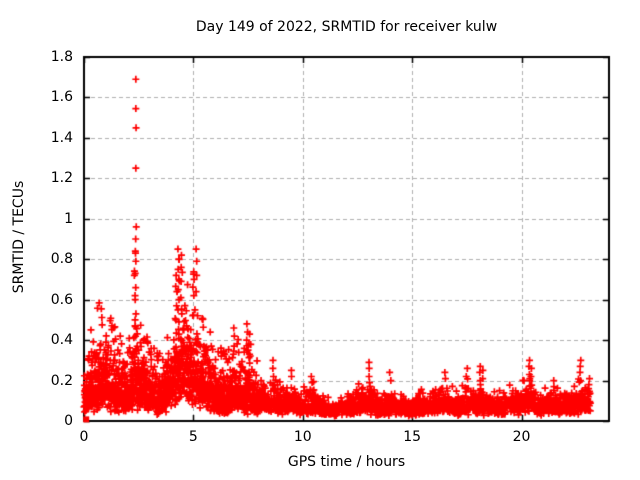 The image size is (640, 480). What do you see at coordinates (61, 137) in the screenshot?
I see `y-tick-label: 1.4` at bounding box center [61, 137].